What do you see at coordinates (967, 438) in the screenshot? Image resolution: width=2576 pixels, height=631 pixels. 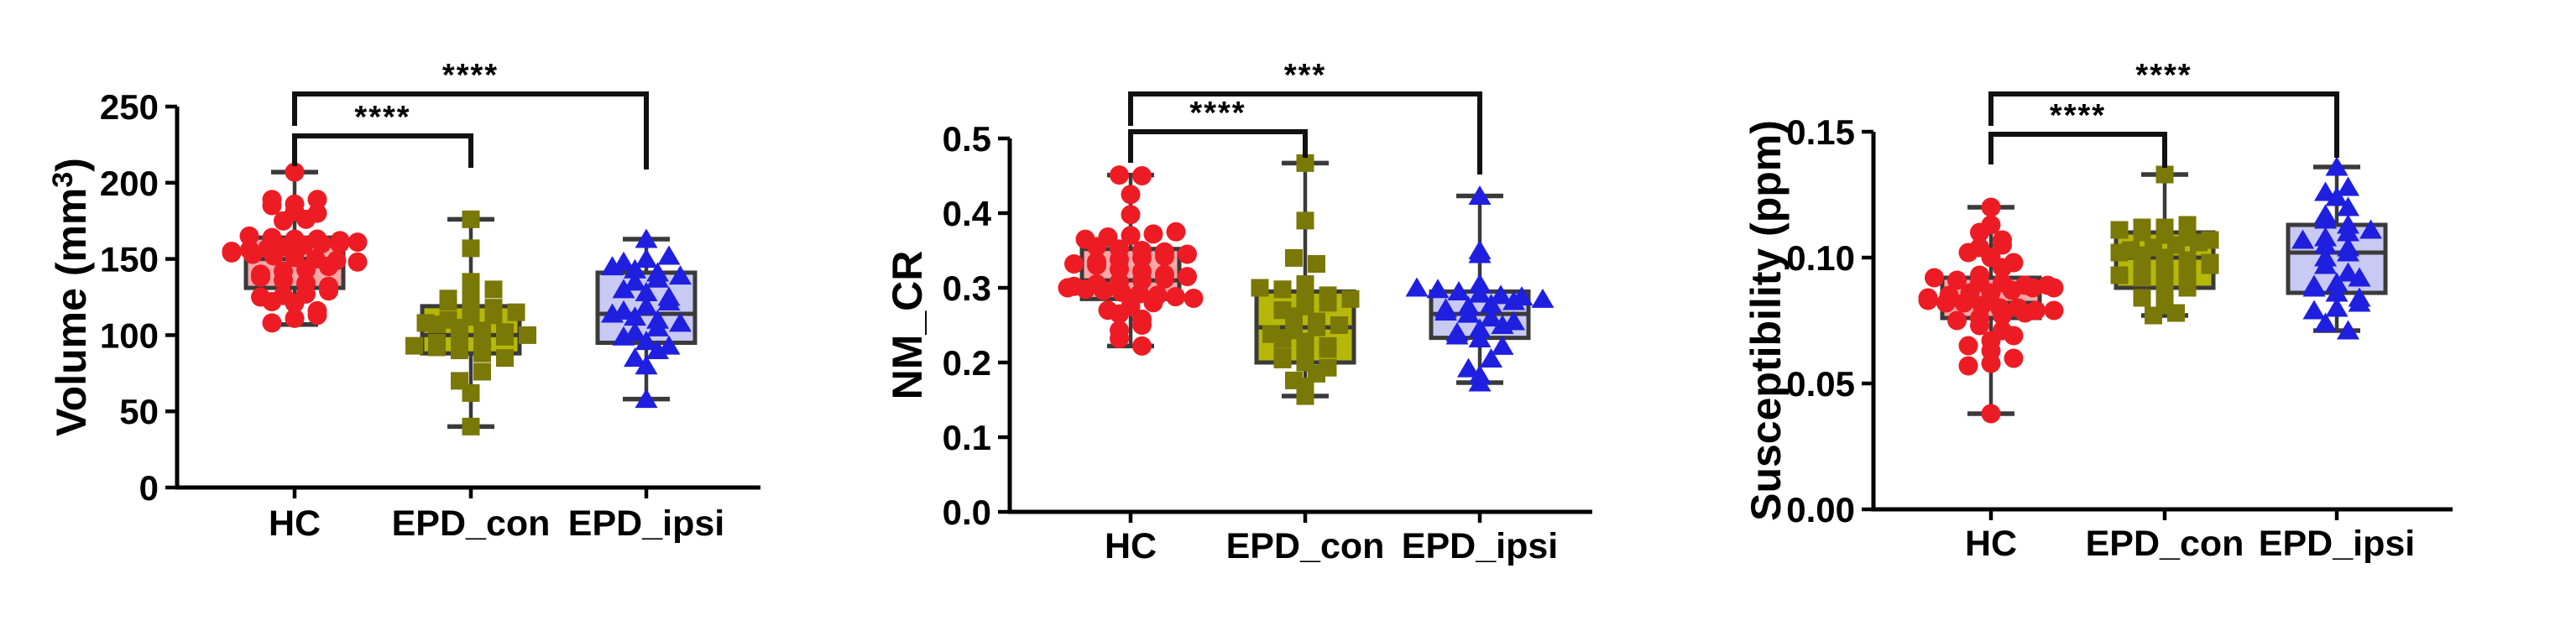 I see `y-tick-label: 0.1` at bounding box center [967, 438].